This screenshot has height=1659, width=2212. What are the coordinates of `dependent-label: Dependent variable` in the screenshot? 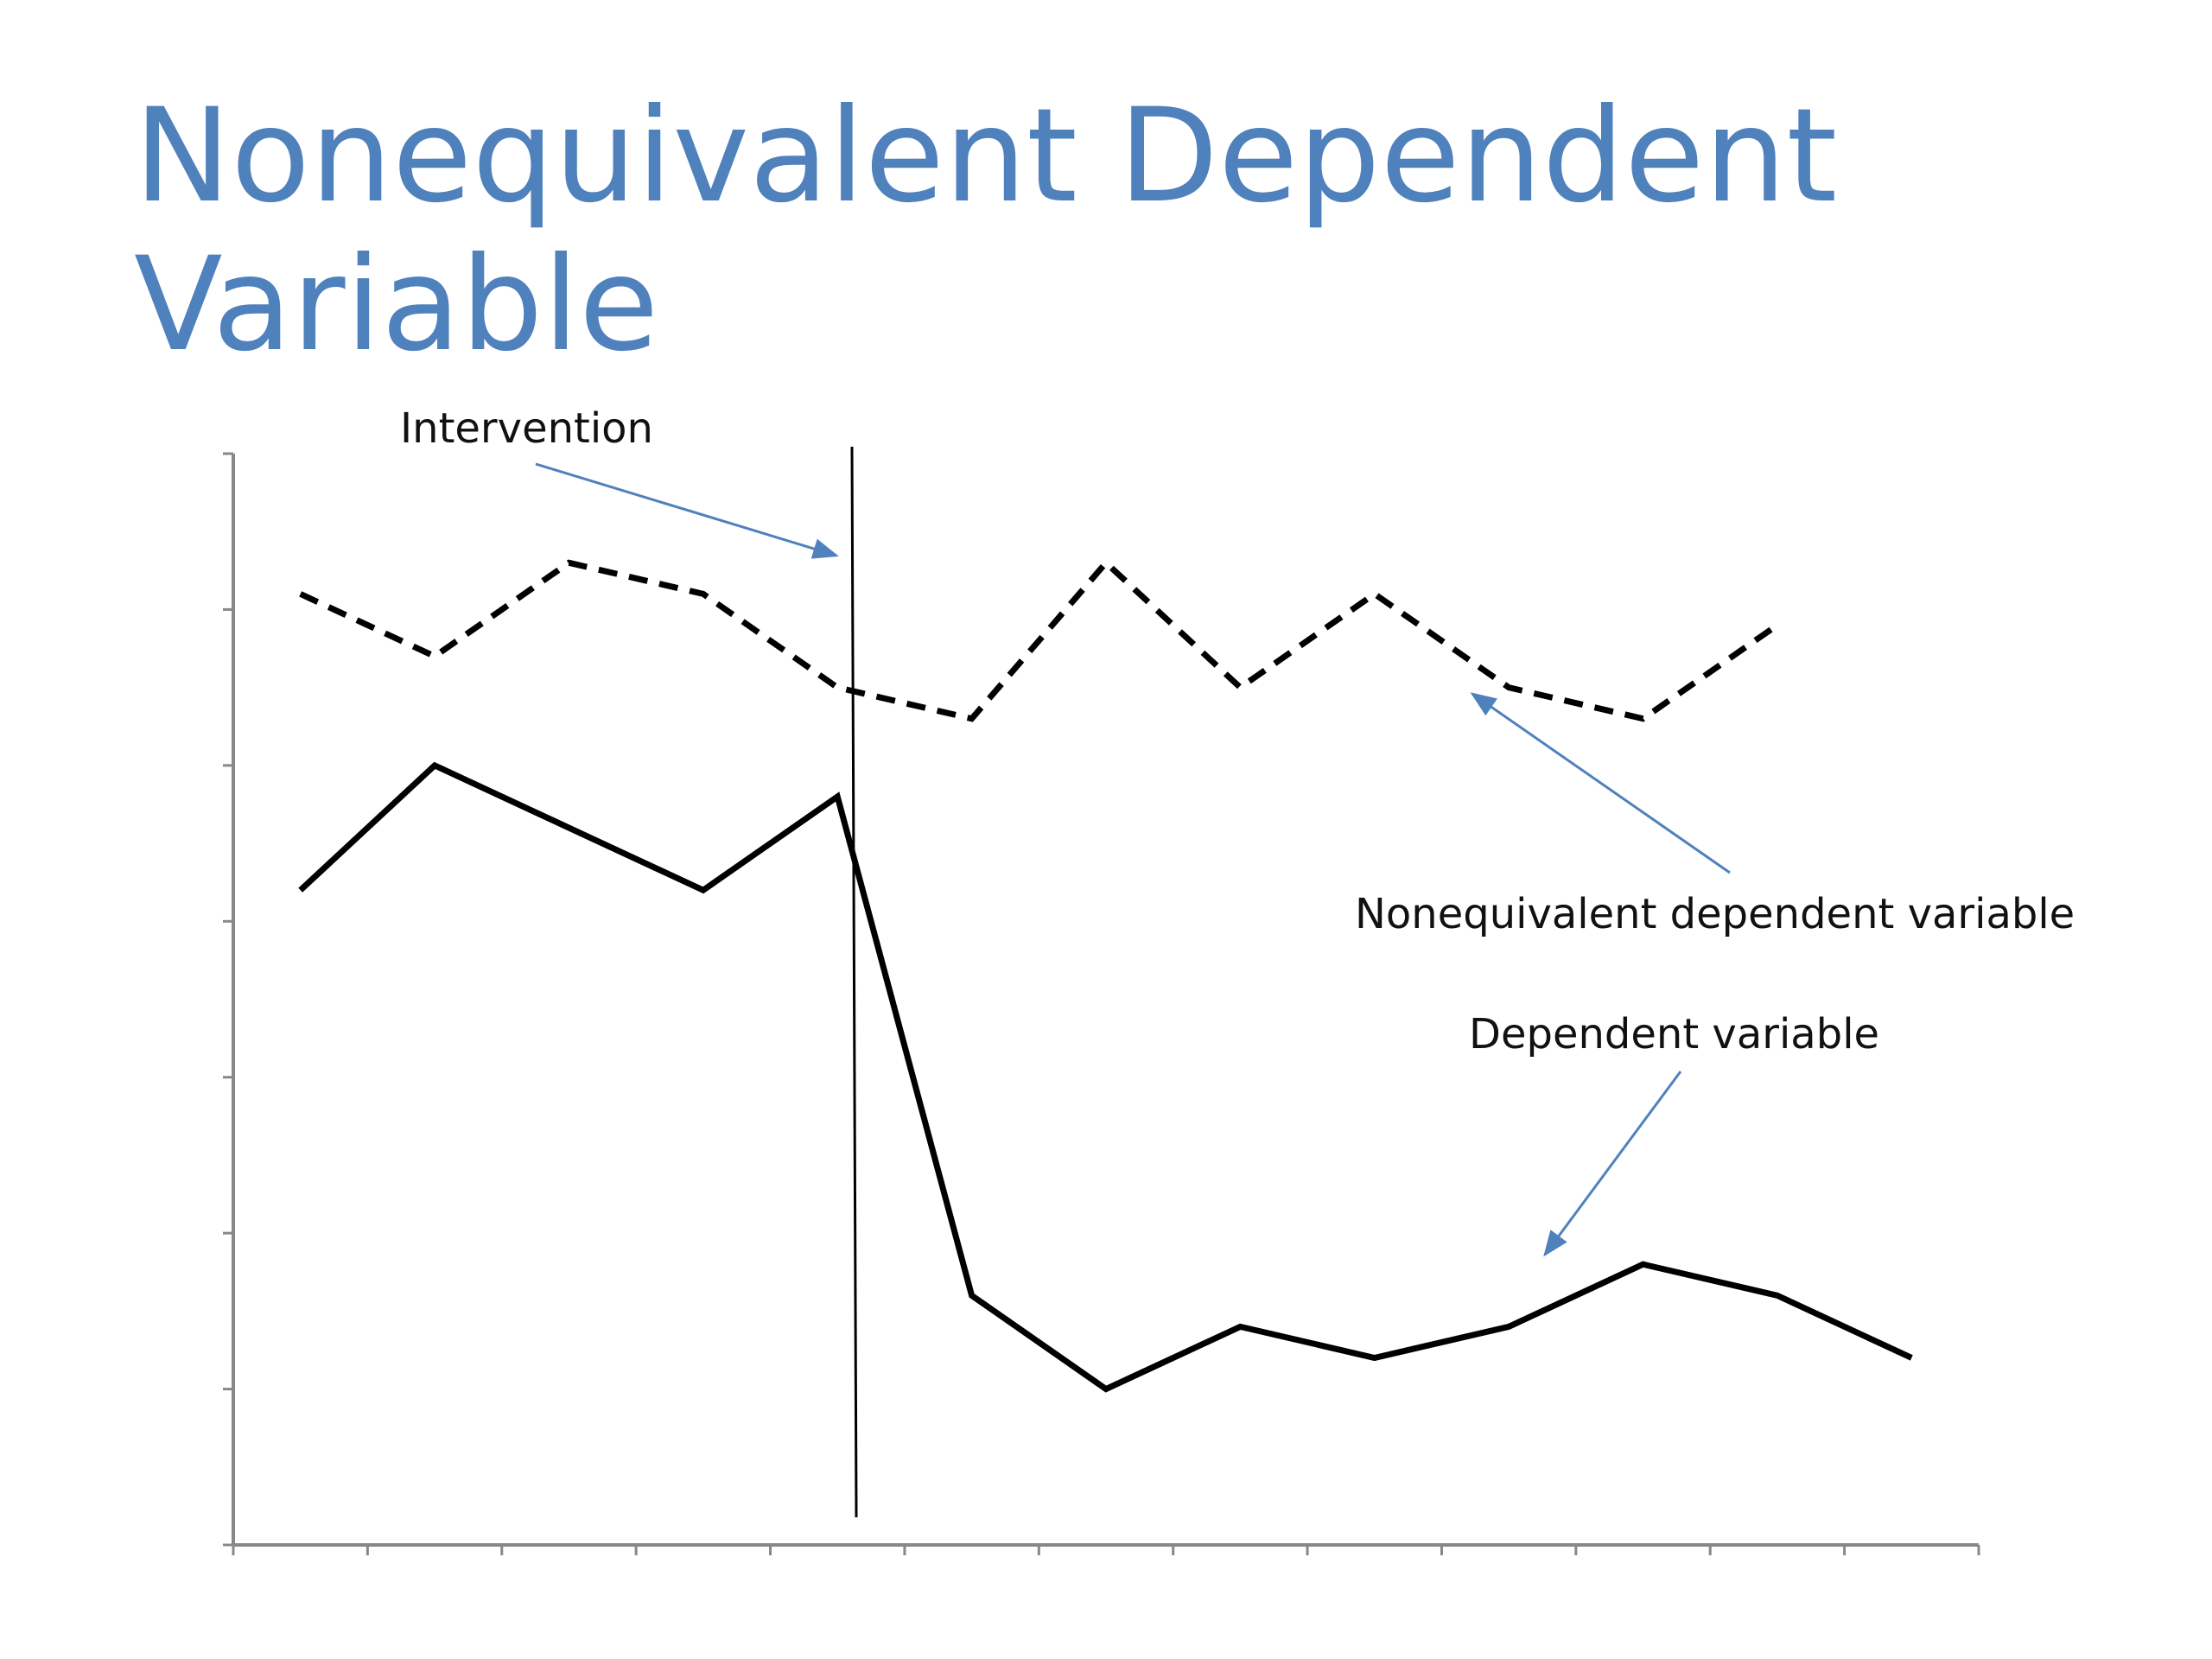 It's located at (1674, 1034).